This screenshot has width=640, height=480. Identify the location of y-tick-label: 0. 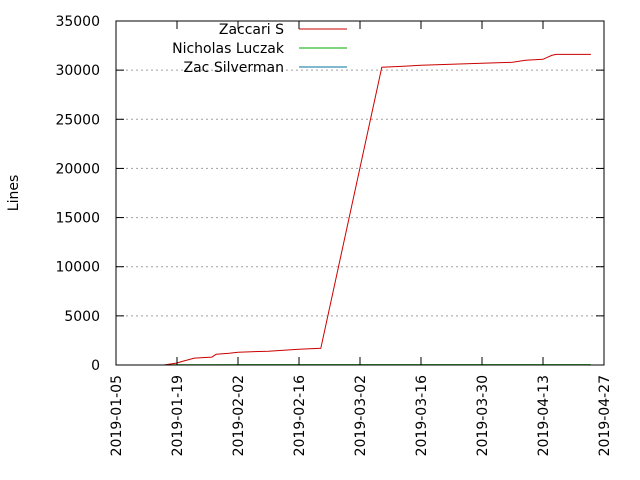
(95, 366).